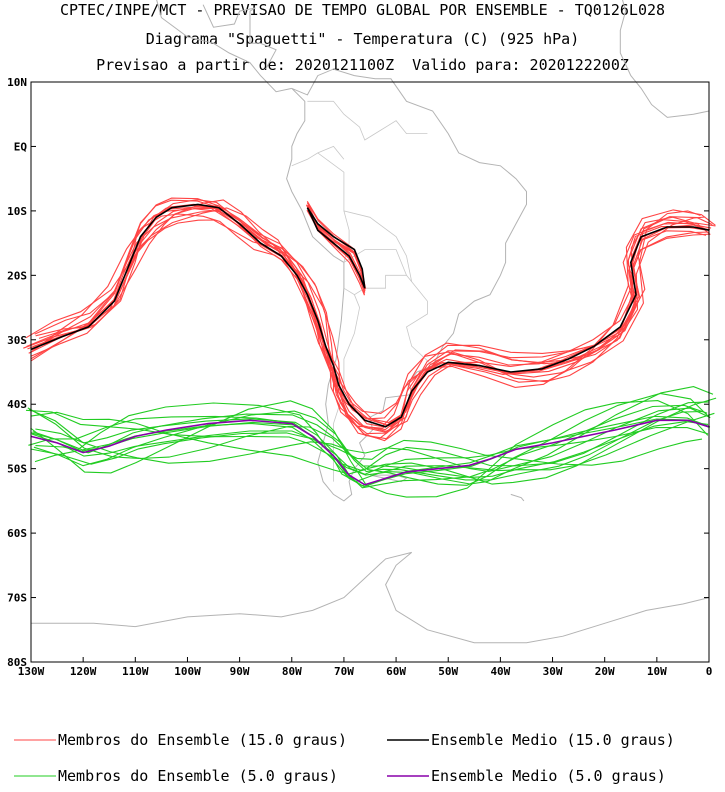 The width and height of the screenshot is (725, 792). I want to click on falkland-islands-coastline, so click(388, 478).